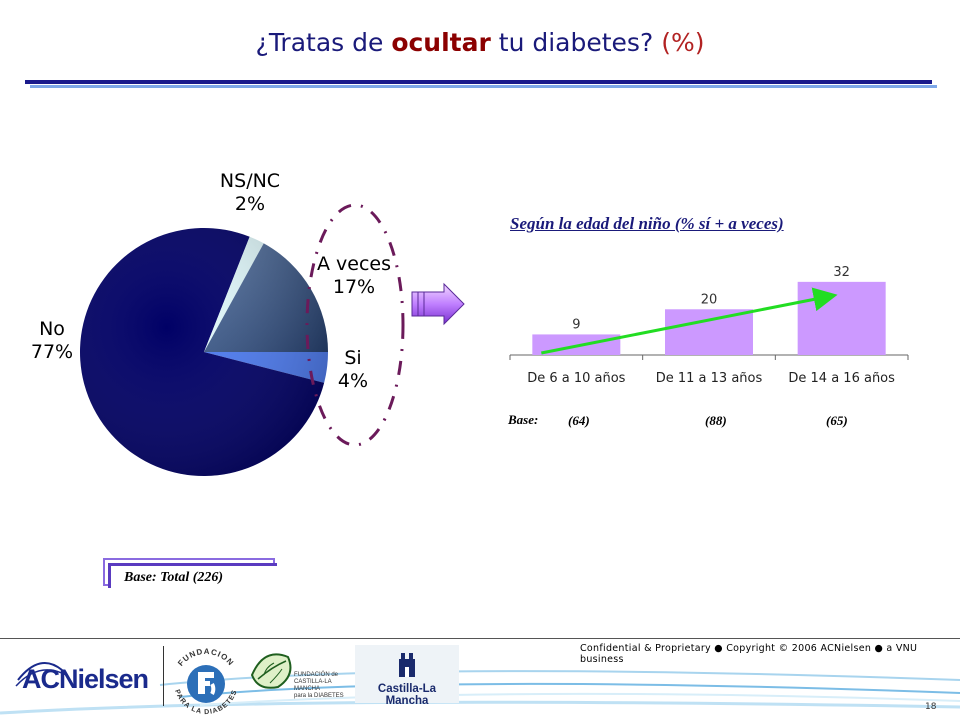 This screenshot has width=960, height=720. What do you see at coordinates (647, 223) in the screenshot?
I see `subchart-title: Según la edad del niño (% sí + a veces)` at bounding box center [647, 223].